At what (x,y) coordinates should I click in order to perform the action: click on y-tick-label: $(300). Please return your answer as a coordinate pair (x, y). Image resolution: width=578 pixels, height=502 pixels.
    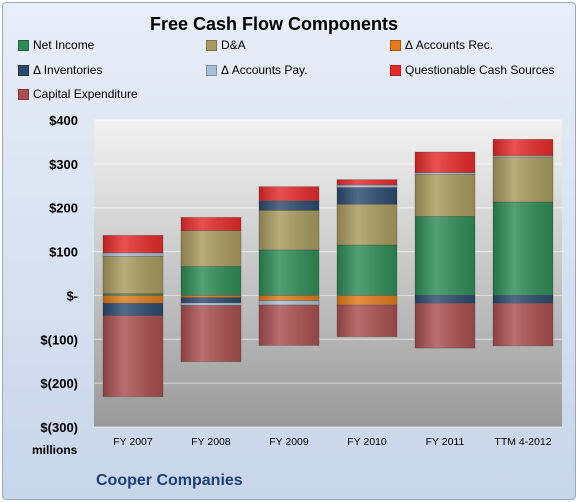
    Looking at the image, I should click on (59, 427).